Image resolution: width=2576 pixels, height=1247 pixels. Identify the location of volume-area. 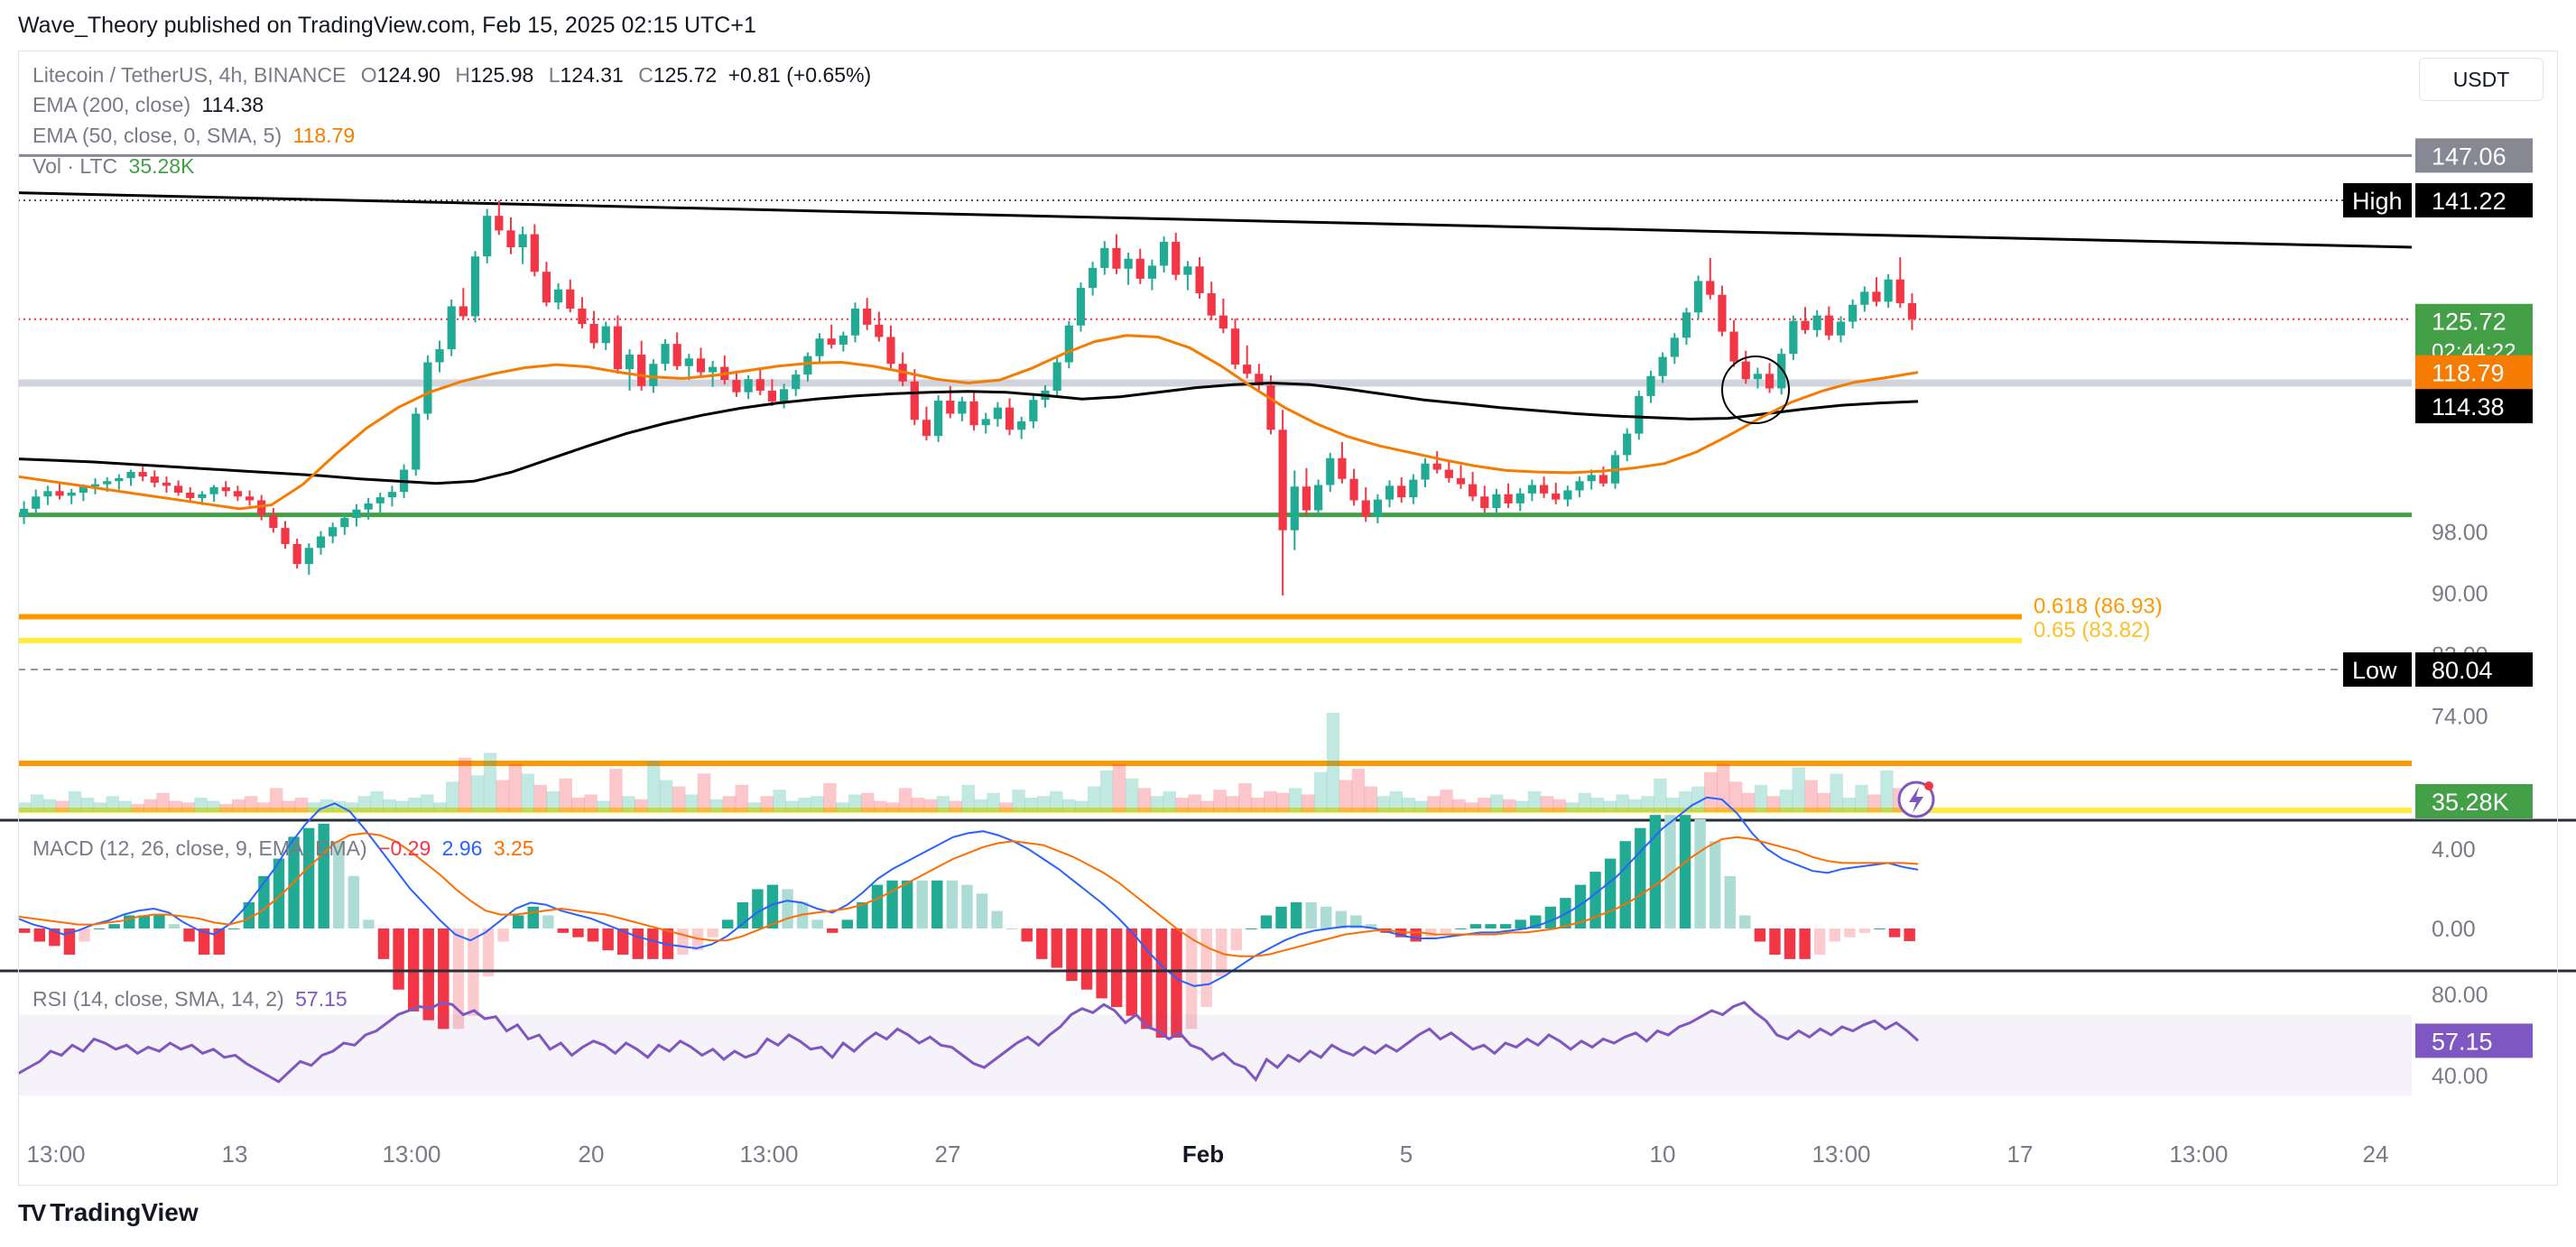
(968, 762).